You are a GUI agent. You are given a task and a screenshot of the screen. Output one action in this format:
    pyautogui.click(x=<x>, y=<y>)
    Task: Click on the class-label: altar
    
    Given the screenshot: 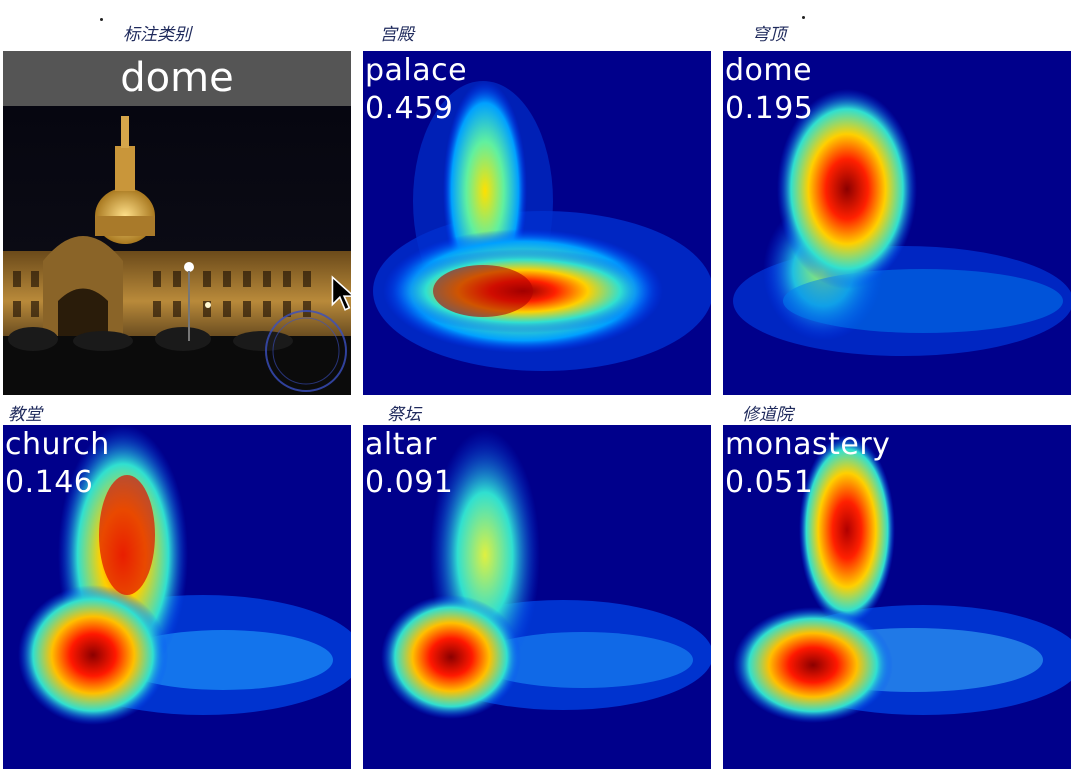 What is the action you would take?
    pyautogui.click(x=401, y=444)
    